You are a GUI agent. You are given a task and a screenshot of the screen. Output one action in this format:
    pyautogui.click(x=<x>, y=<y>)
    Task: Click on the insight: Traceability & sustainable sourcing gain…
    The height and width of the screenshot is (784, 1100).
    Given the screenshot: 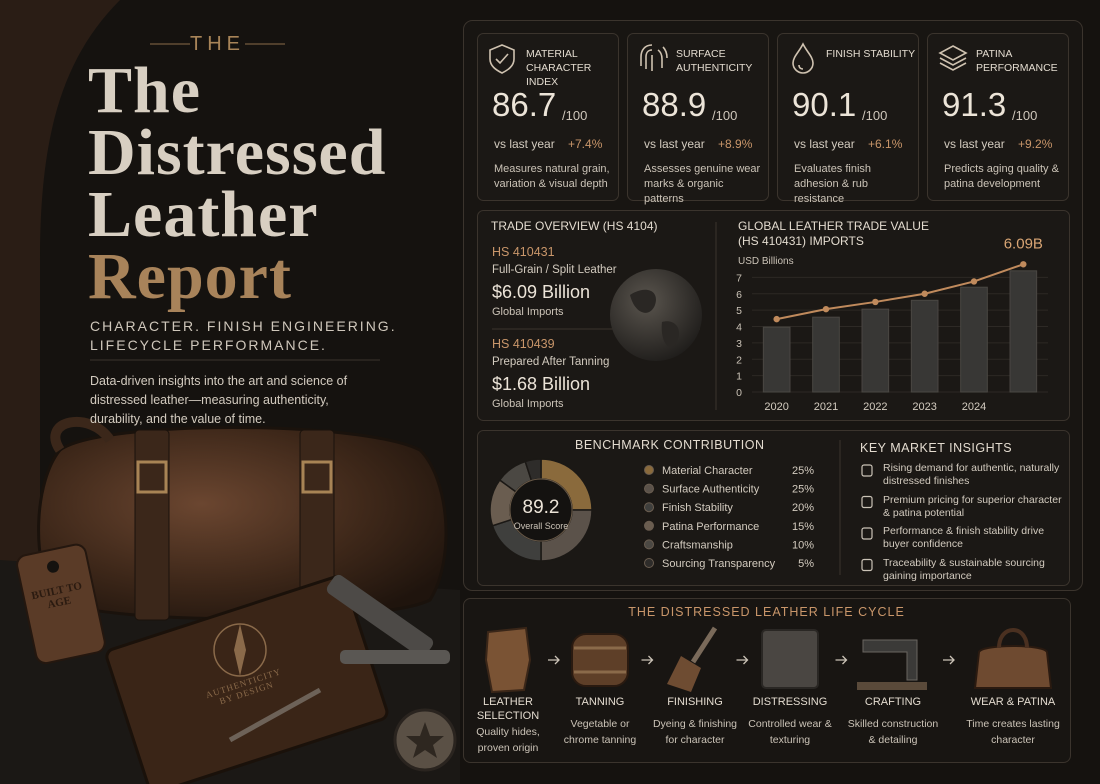 What is the action you would take?
    pyautogui.click(x=964, y=569)
    